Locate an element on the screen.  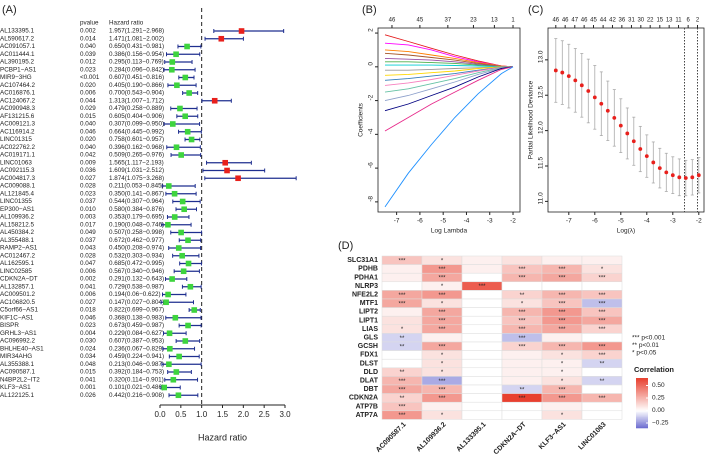
row-label: PDHB is located at coordinates (368, 269).